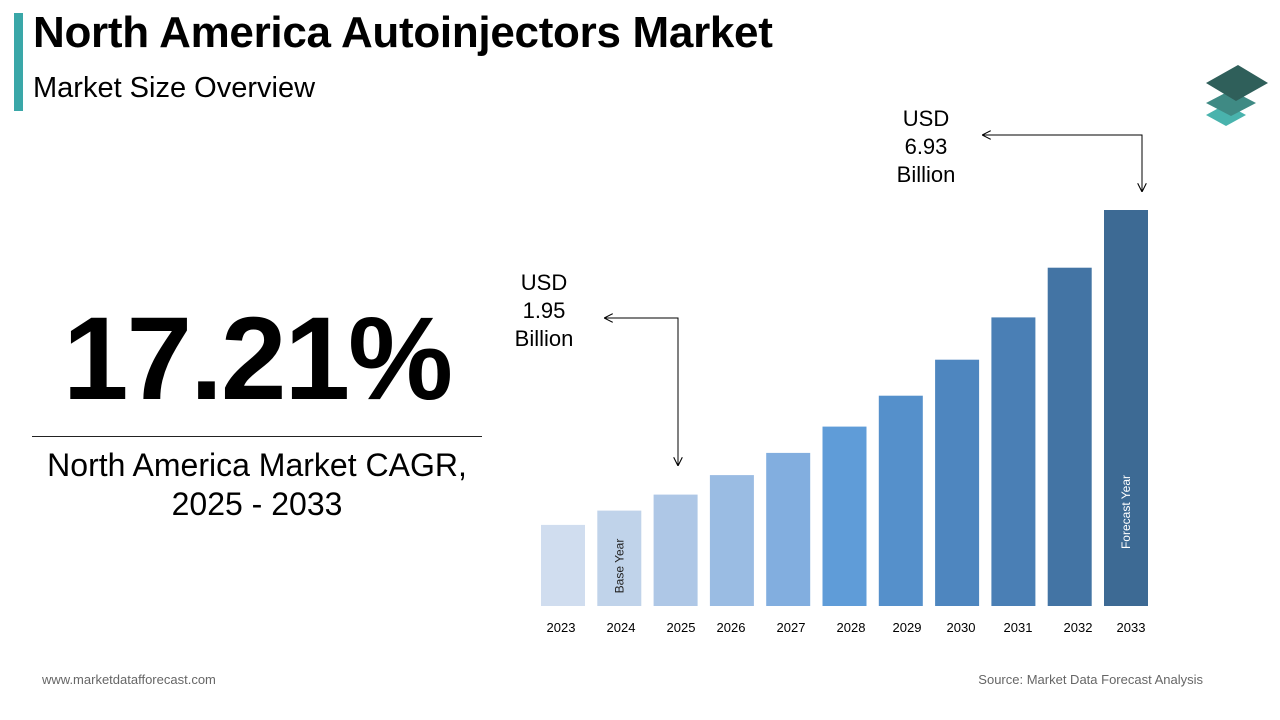  Describe the element at coordinates (619, 566) in the screenshot. I see `base-year-label: Base Year` at that location.